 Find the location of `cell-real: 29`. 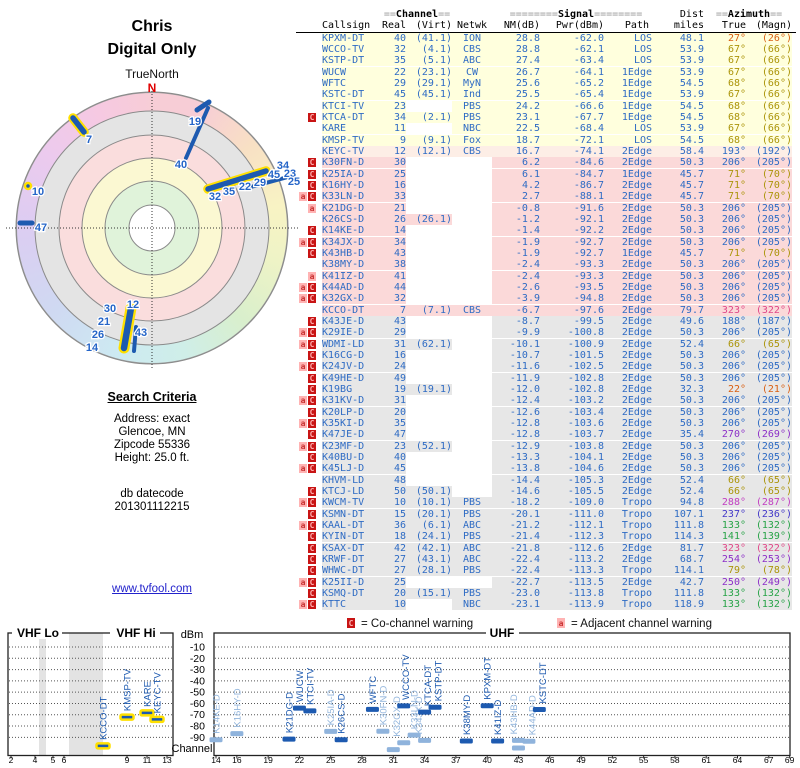

cell-real: 29 is located at coordinates (394, 333).